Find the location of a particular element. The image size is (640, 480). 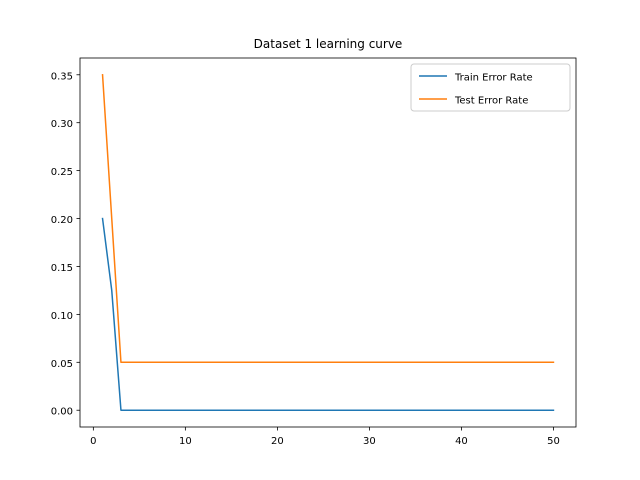

legend-label-test: Test Error Rate is located at coordinates (491, 101).